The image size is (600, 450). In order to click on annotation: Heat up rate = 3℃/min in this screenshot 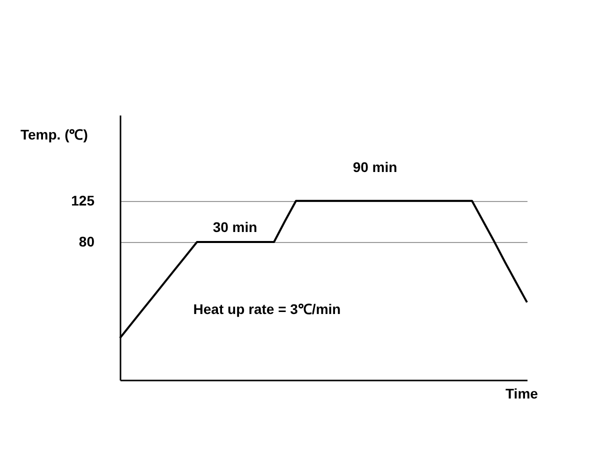, I will do `click(267, 309)`.